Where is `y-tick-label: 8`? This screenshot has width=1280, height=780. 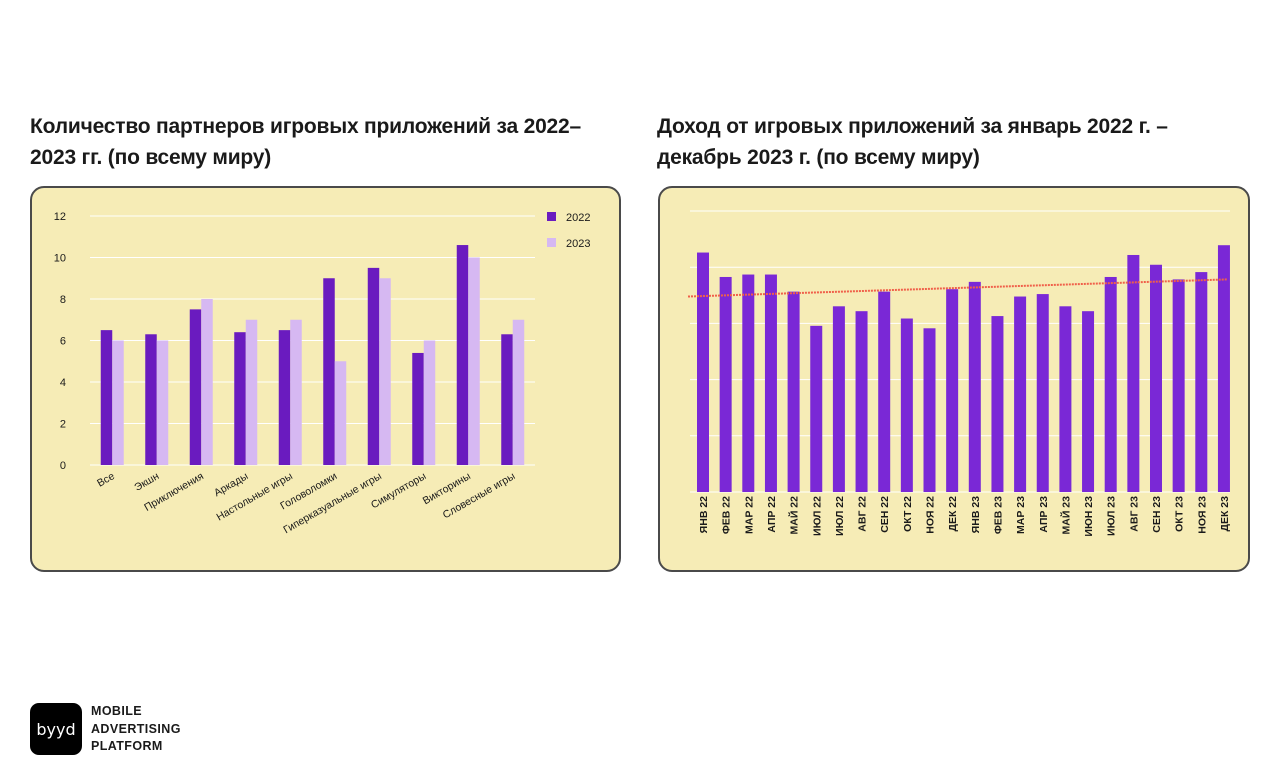 y-tick-label: 8 is located at coordinates (63, 300).